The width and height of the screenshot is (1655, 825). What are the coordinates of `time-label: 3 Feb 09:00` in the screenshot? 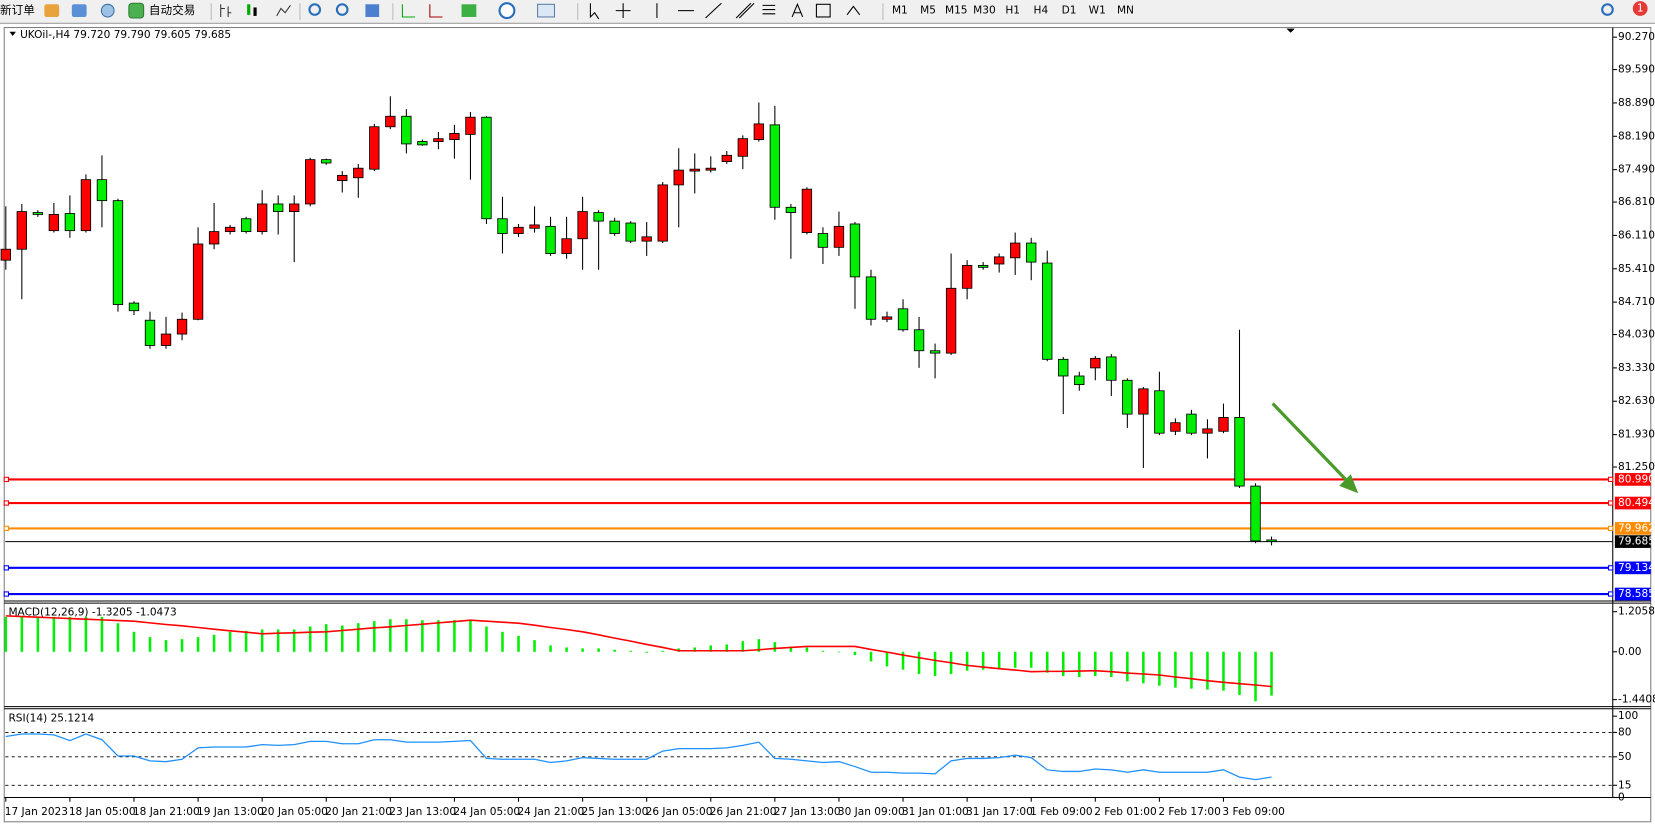 It's located at (1253, 812).